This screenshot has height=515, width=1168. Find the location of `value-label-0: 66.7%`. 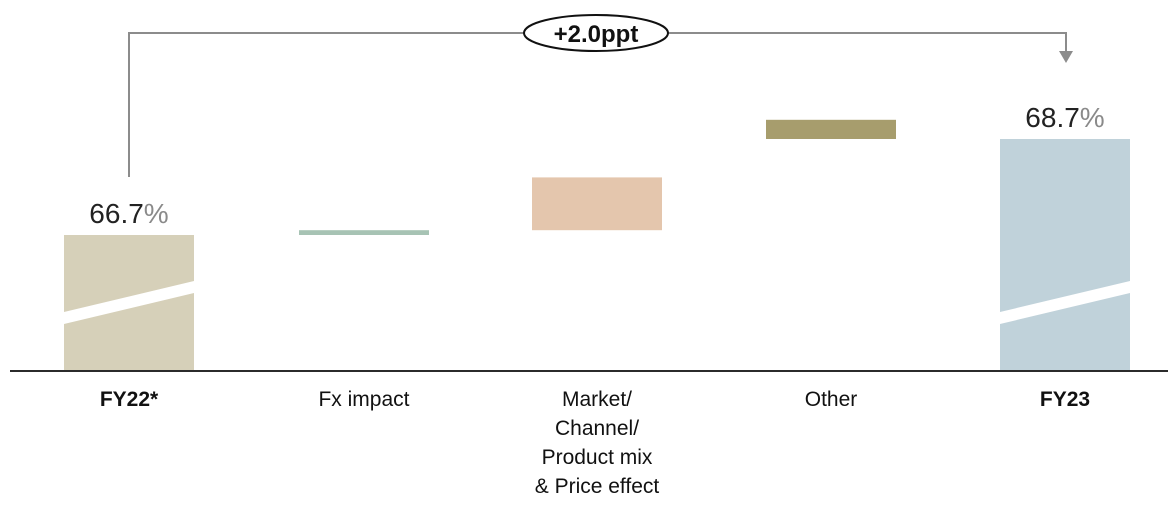

value-label-0: 66.7% is located at coordinates (128, 213).